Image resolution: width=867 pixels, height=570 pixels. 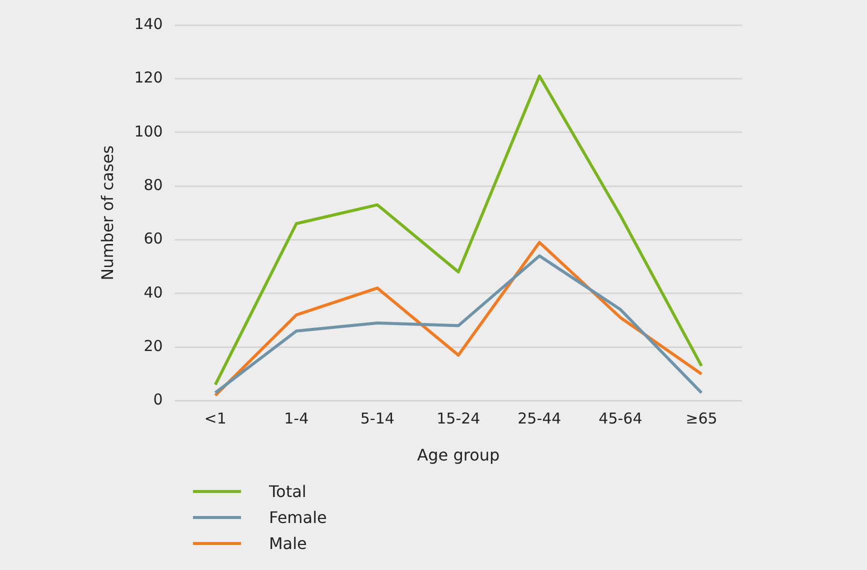 I want to click on legend-label: Female, so click(x=298, y=517).